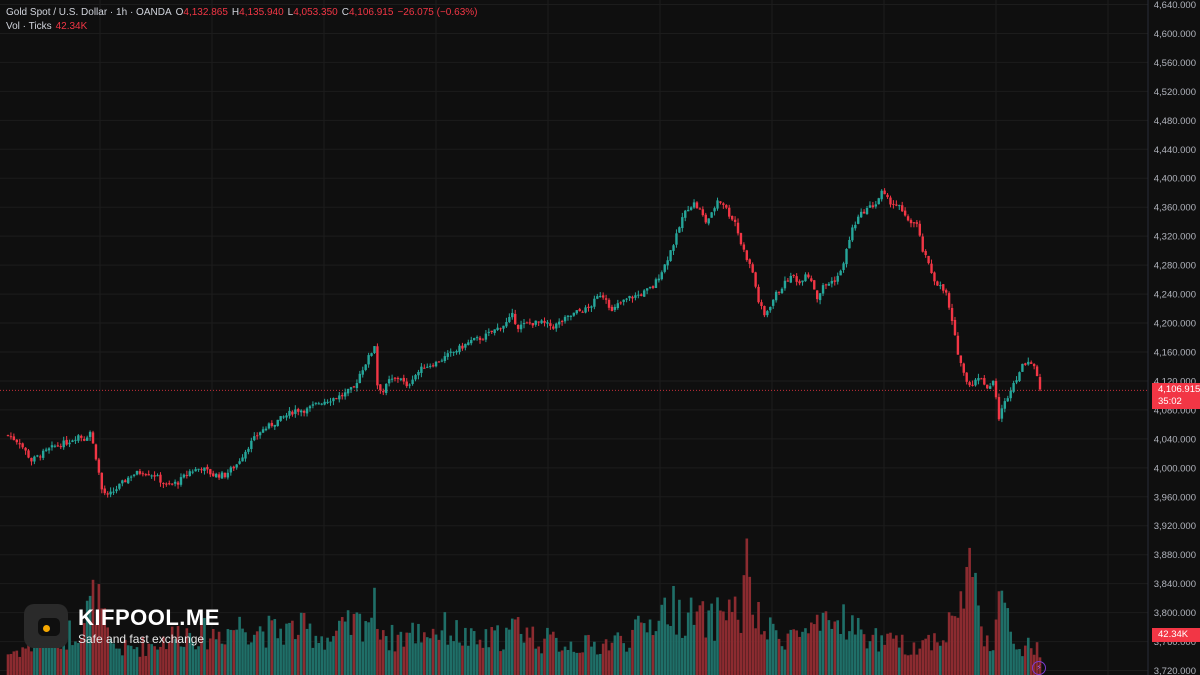 The width and height of the screenshot is (1200, 675). Describe the element at coordinates (29, 26) in the screenshot. I see `volume-label: Vol · Ticks` at that location.